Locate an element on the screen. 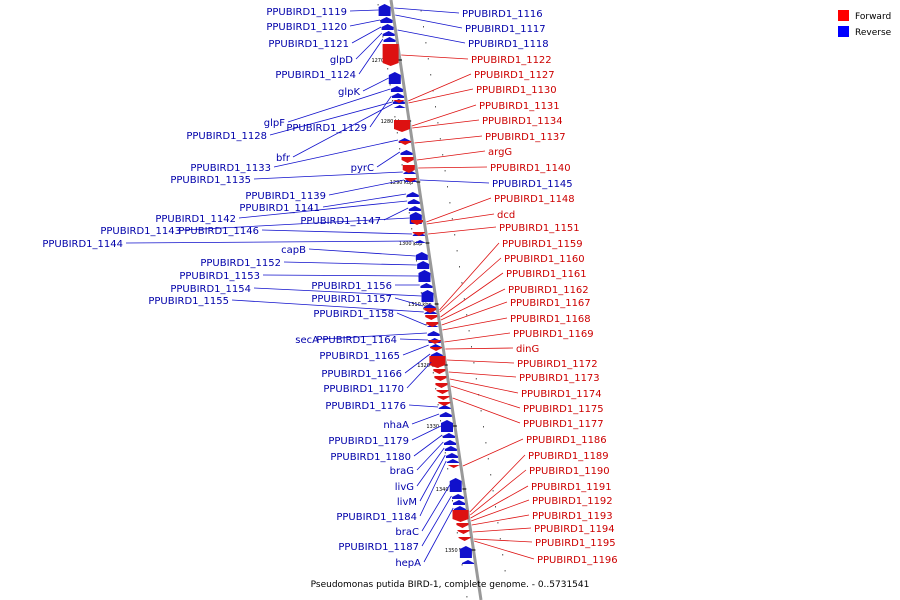  gene-label-forward: PPUBIRD1_1177 is located at coordinates (563, 424).